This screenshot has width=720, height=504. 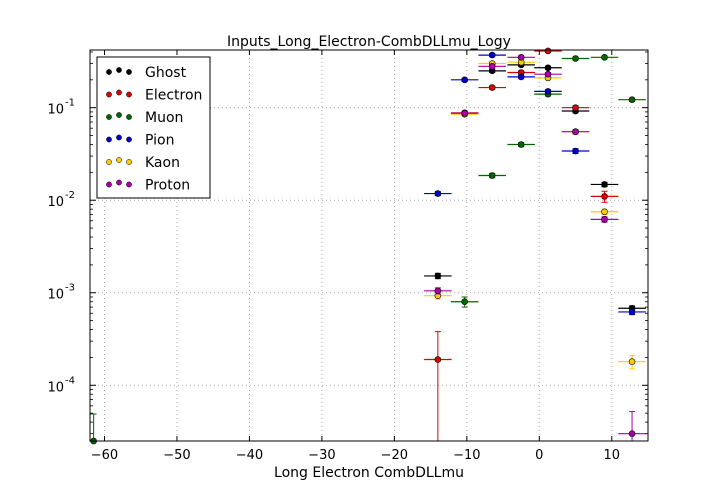 I want to click on x-axis-label: Long Electron CombDLLmu, so click(x=369, y=473).